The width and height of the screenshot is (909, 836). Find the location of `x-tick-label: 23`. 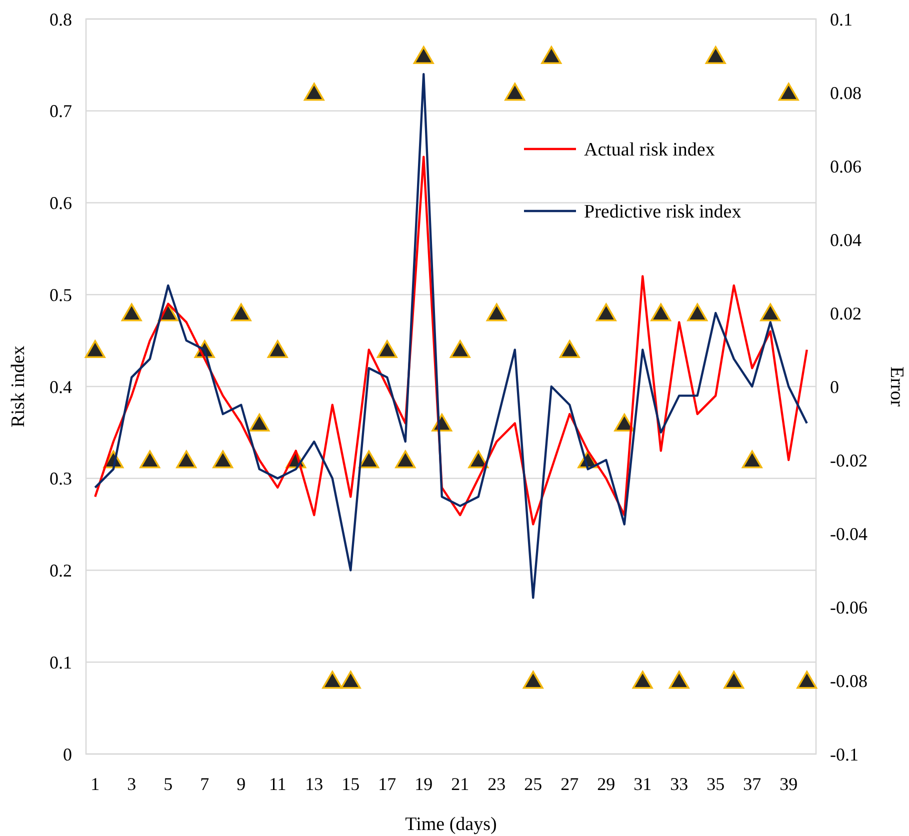

x-tick-label: 23 is located at coordinates (497, 784).